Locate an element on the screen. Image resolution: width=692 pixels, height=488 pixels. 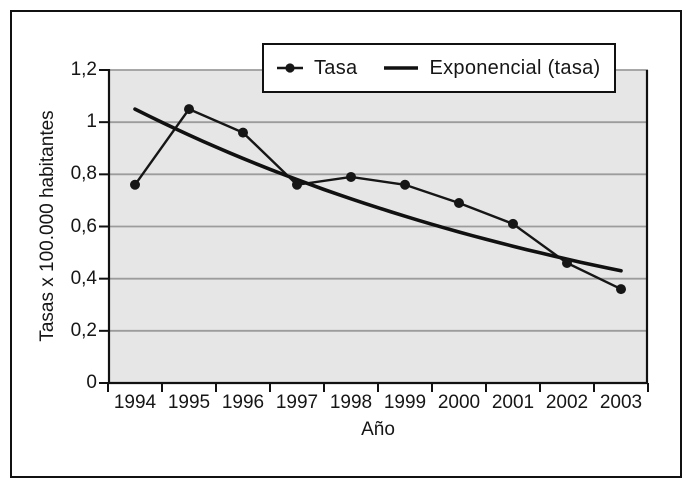
legend-box: Tasa Exponencial (tasa) is located at coordinates (439, 68).